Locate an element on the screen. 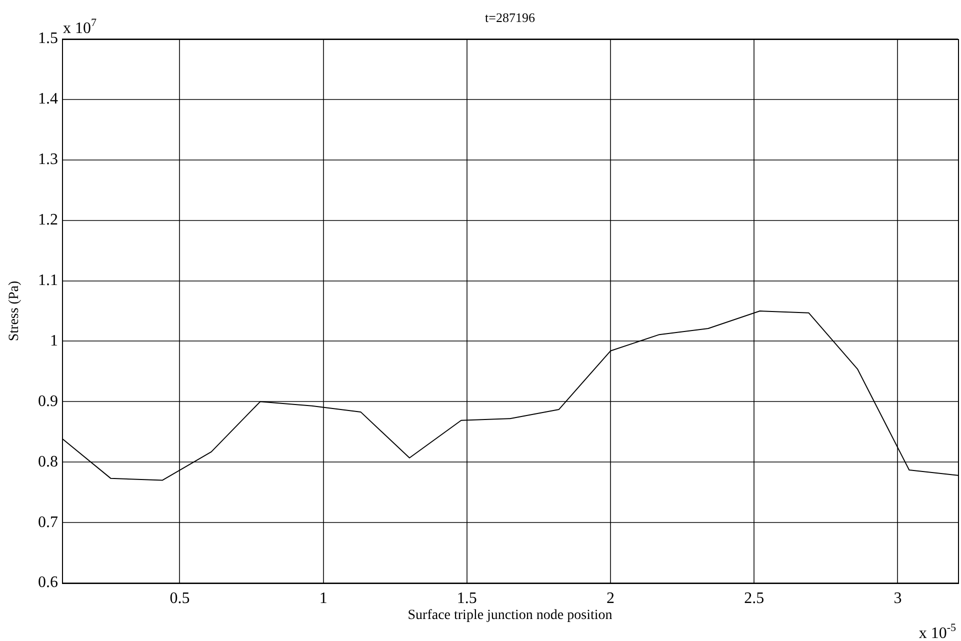 The height and width of the screenshot is (641, 961). y-tick-label: 0.7 is located at coordinates (48, 522).